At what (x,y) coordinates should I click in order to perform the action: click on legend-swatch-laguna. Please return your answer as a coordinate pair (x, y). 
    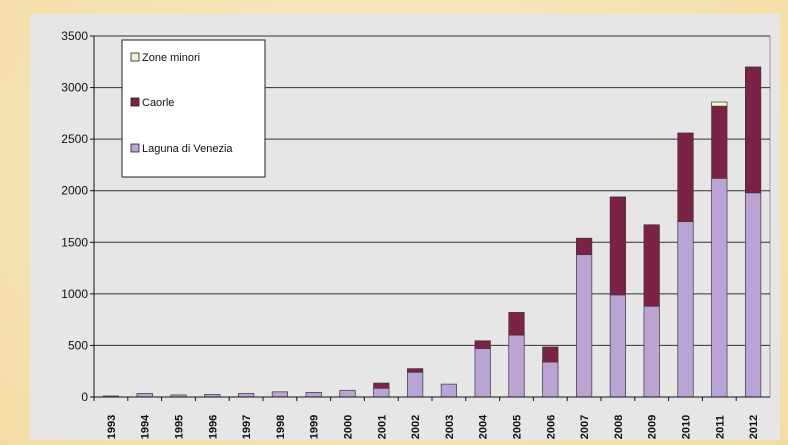
    Looking at the image, I should click on (135, 148).